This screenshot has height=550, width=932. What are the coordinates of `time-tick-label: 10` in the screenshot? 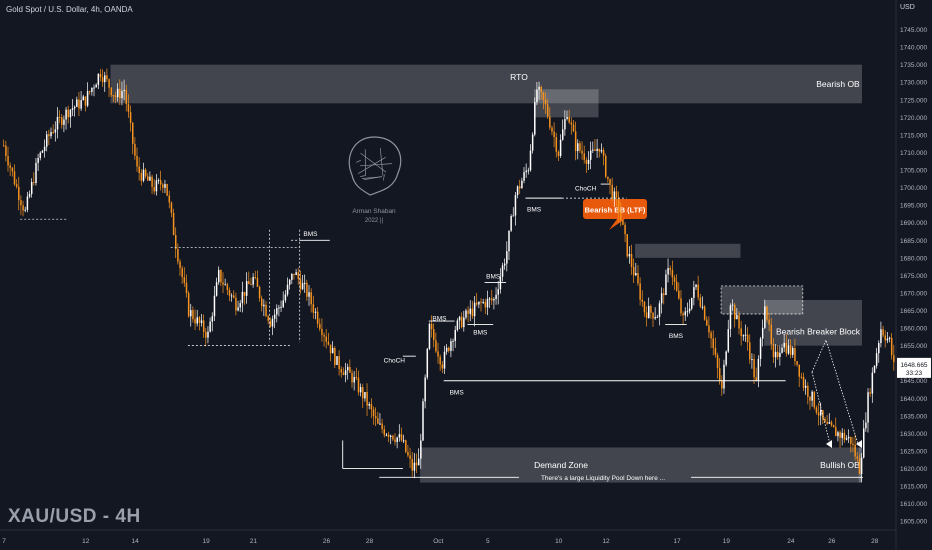 It's located at (559, 541).